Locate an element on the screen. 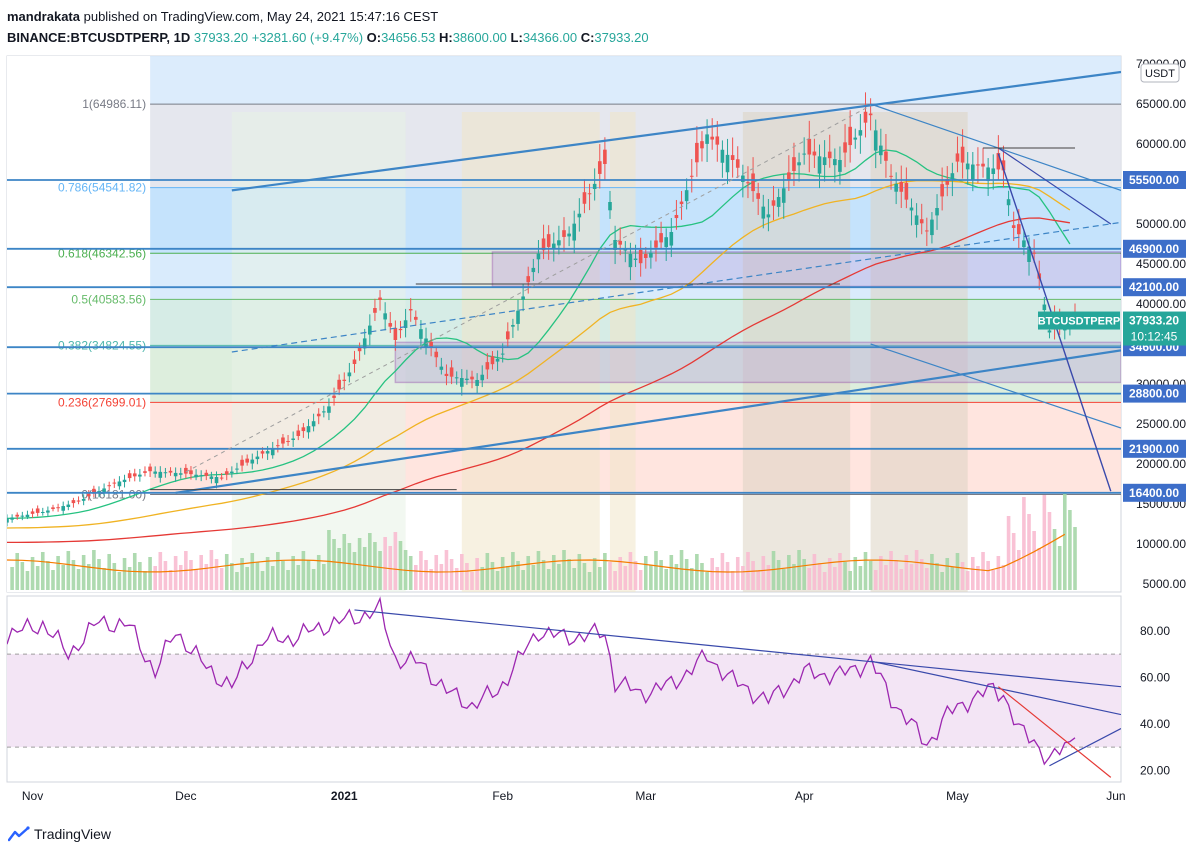 The width and height of the screenshot is (1200, 859). fib-label: 1(64986.11) is located at coordinates (114, 104).